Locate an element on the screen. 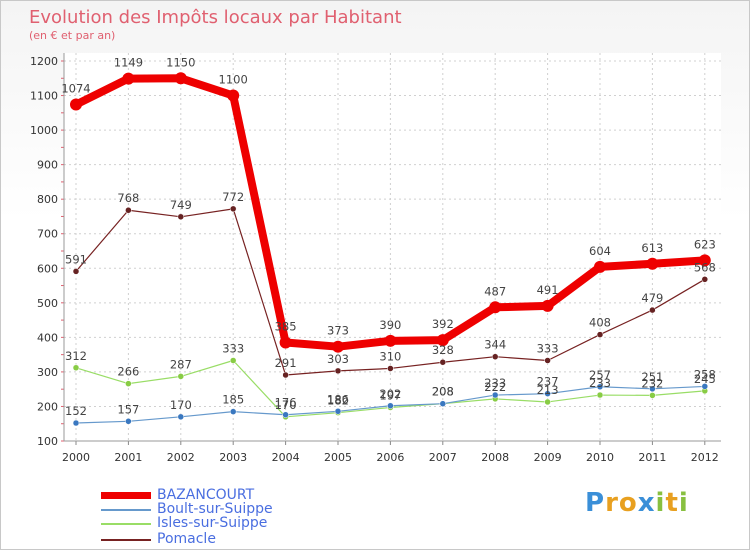 The height and width of the screenshot is (550, 750). data-label: 591 is located at coordinates (76, 259).